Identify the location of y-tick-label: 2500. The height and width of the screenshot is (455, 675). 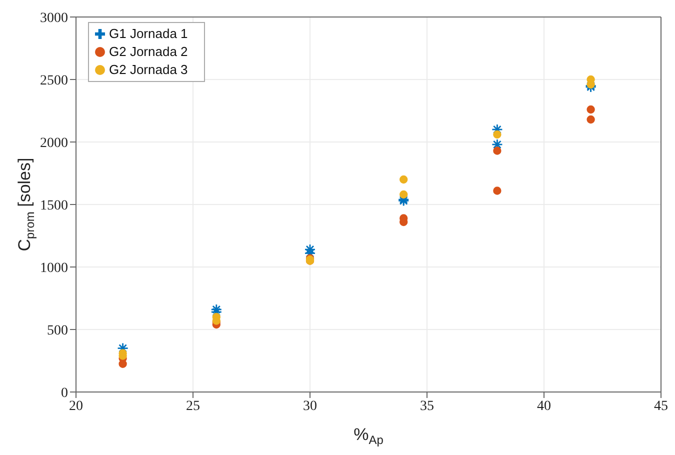
(54, 80).